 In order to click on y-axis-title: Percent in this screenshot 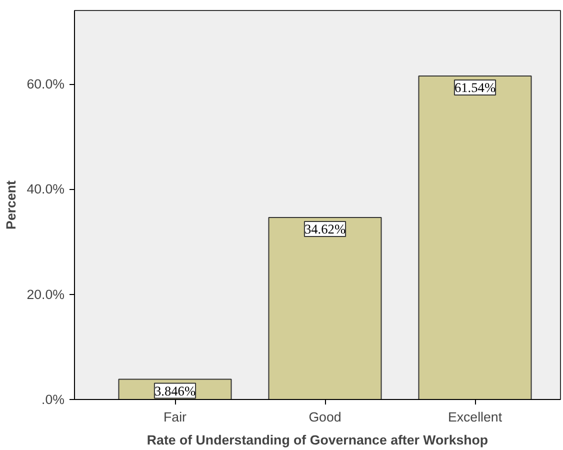, I will do `click(11, 205)`.